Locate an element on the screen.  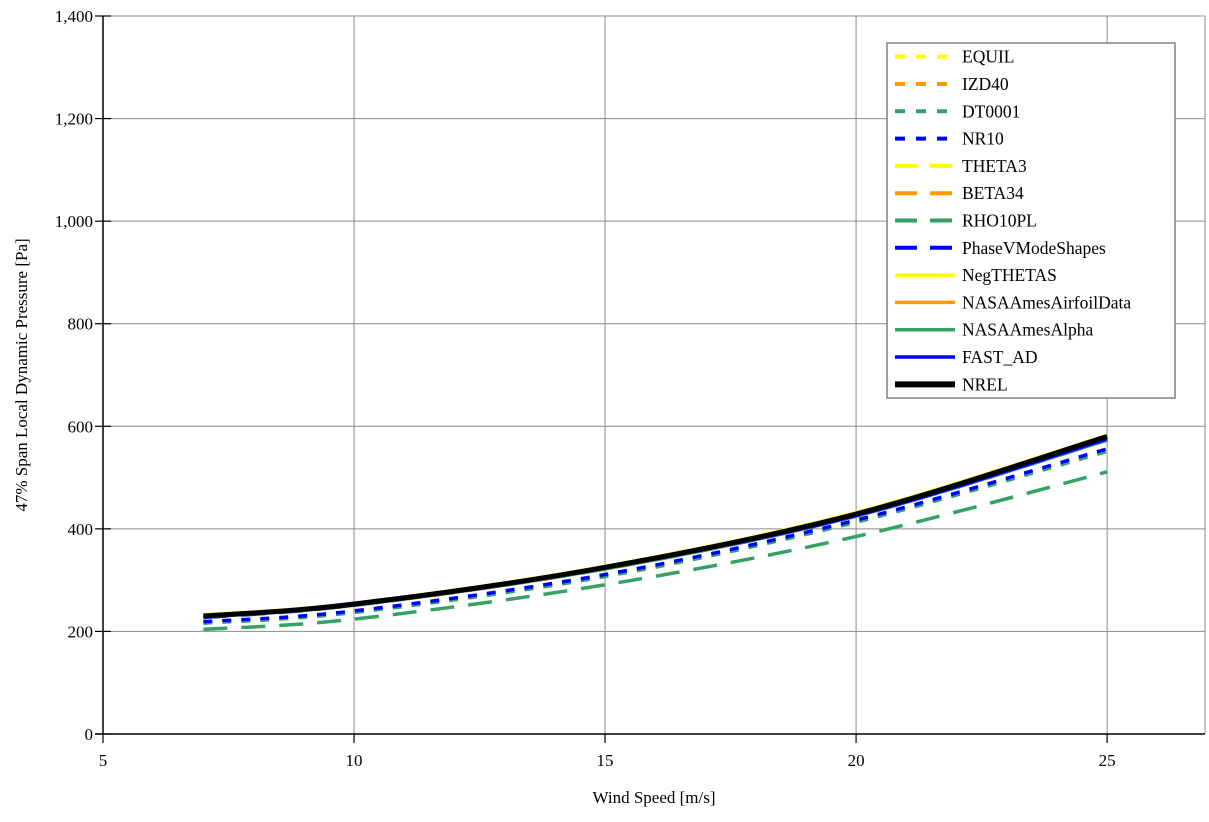
legend-label: FAST_AD is located at coordinates (1000, 357).